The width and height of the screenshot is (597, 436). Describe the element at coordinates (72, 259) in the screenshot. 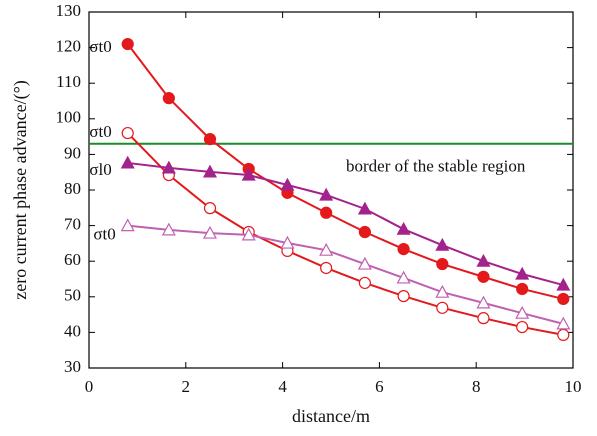

I see `y-tick-label: 60` at that location.